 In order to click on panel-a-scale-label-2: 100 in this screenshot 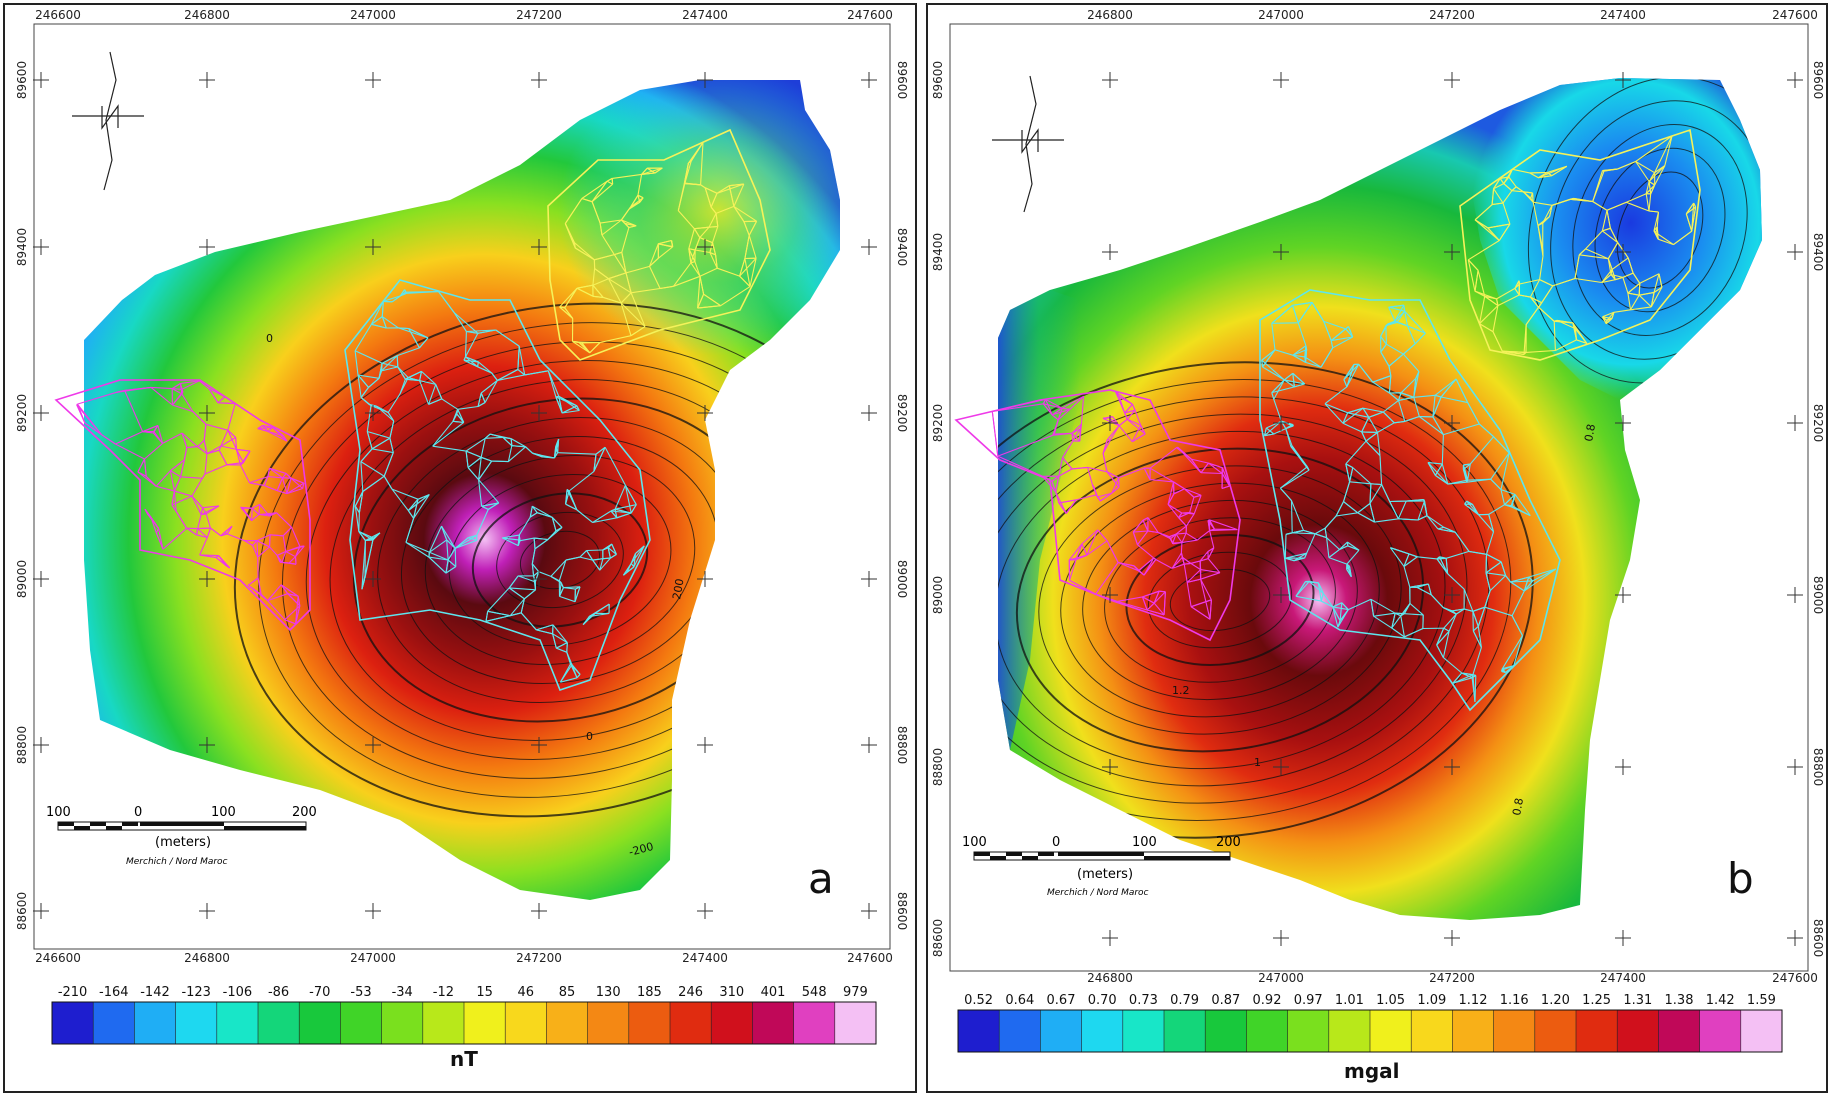, I will do `click(223, 812)`.